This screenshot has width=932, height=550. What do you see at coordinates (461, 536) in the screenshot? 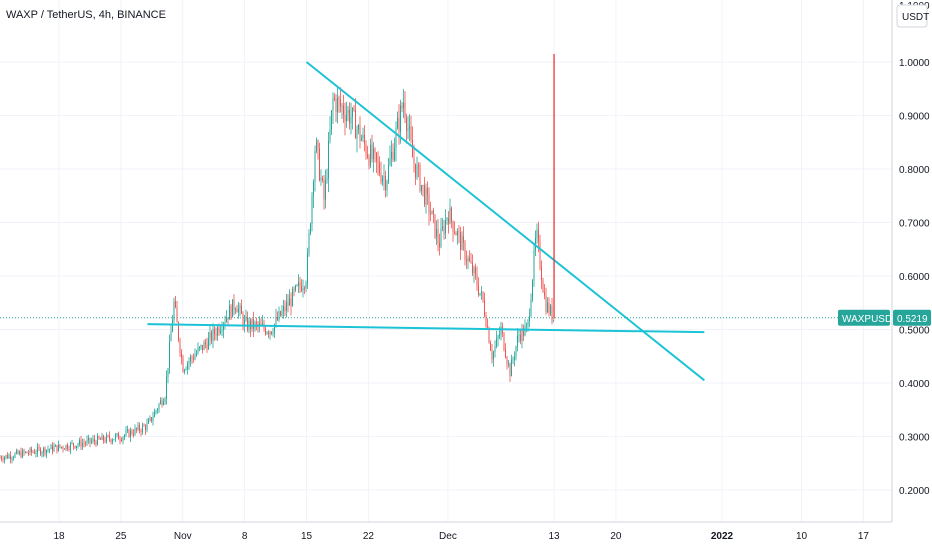
I see `time-axis: 18 25 Nov 8 15 22 Dec 13 20 2022 10 17` at bounding box center [461, 536].